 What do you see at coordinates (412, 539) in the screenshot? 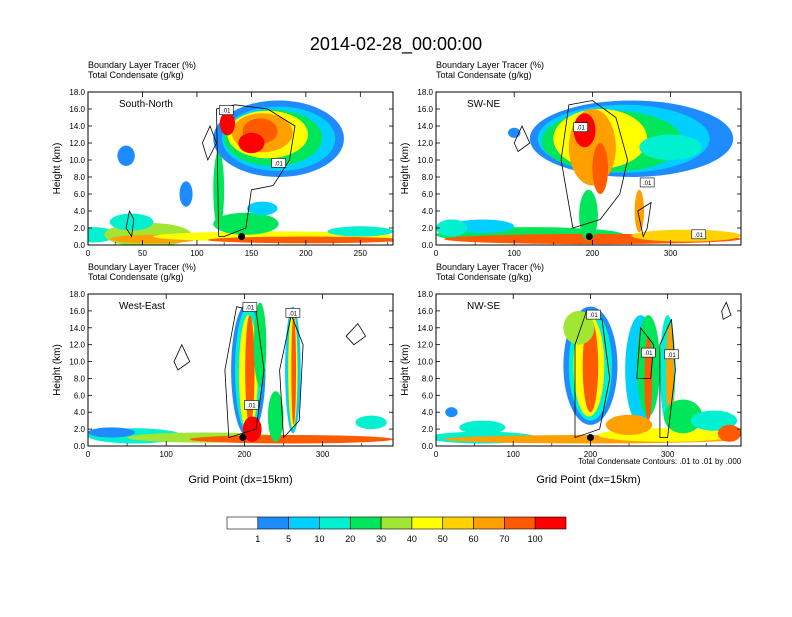
I see `colorbar-label-5: 40` at bounding box center [412, 539].